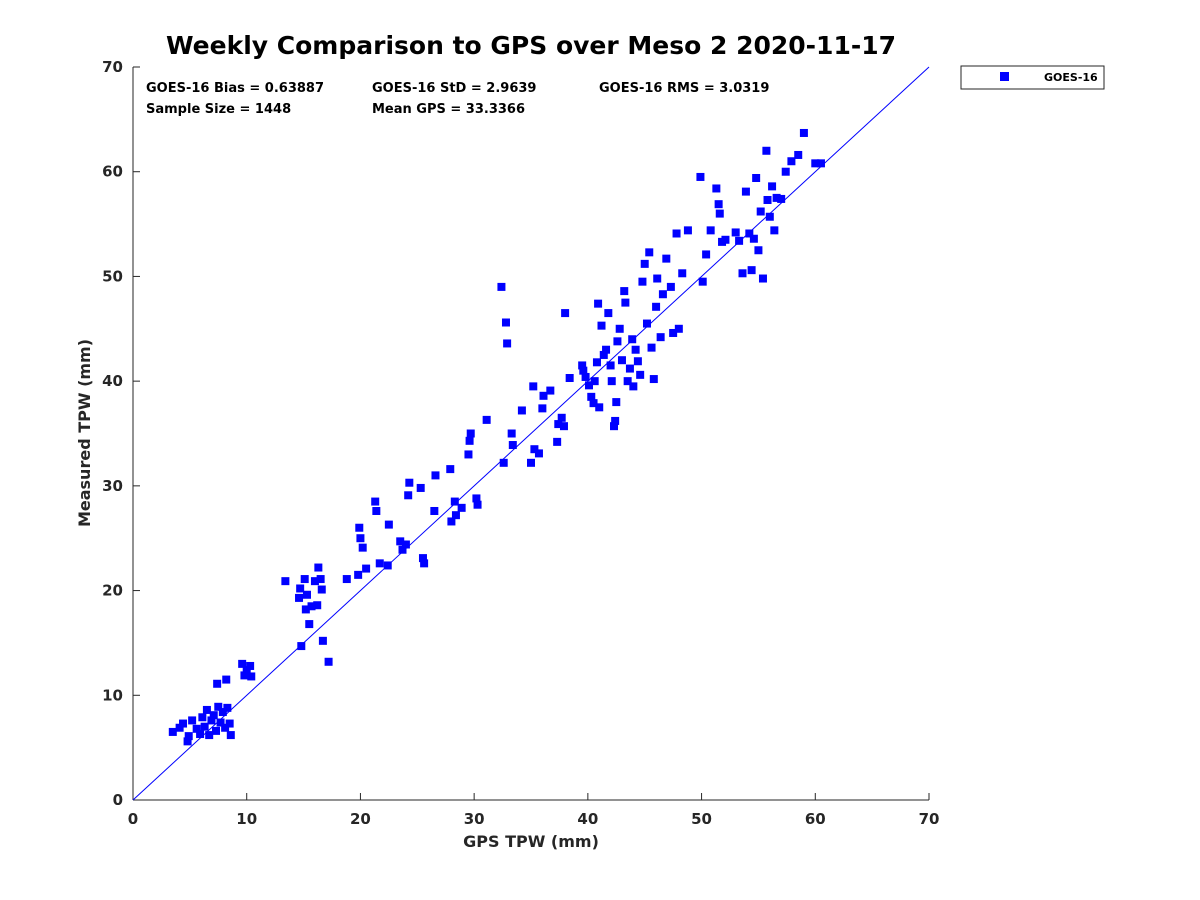 The image size is (1200, 900). I want to click on y-tick-label: 20, so click(112, 591).